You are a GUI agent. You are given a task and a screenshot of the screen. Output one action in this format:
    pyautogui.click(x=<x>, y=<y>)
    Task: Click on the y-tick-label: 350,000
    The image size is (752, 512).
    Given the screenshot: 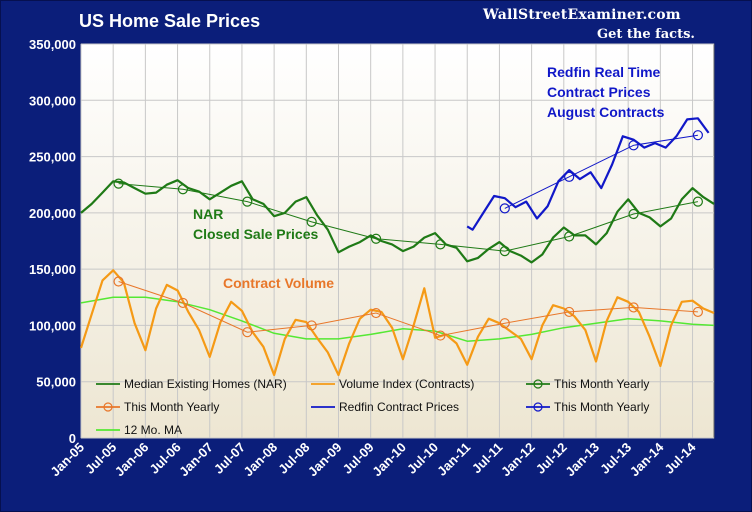 What is the action you would take?
    pyautogui.click(x=52, y=44)
    